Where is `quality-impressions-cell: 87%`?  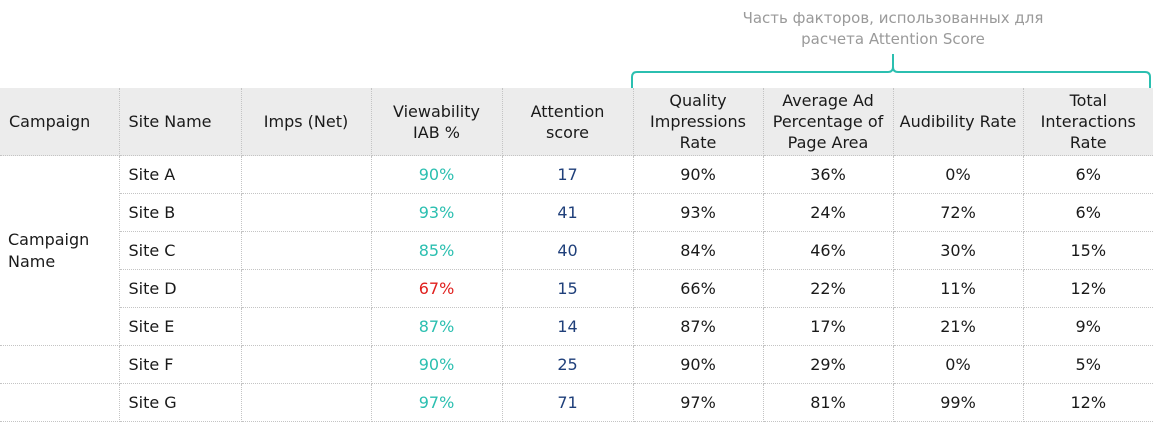
quality-impressions-cell: 87% is located at coordinates (698, 326).